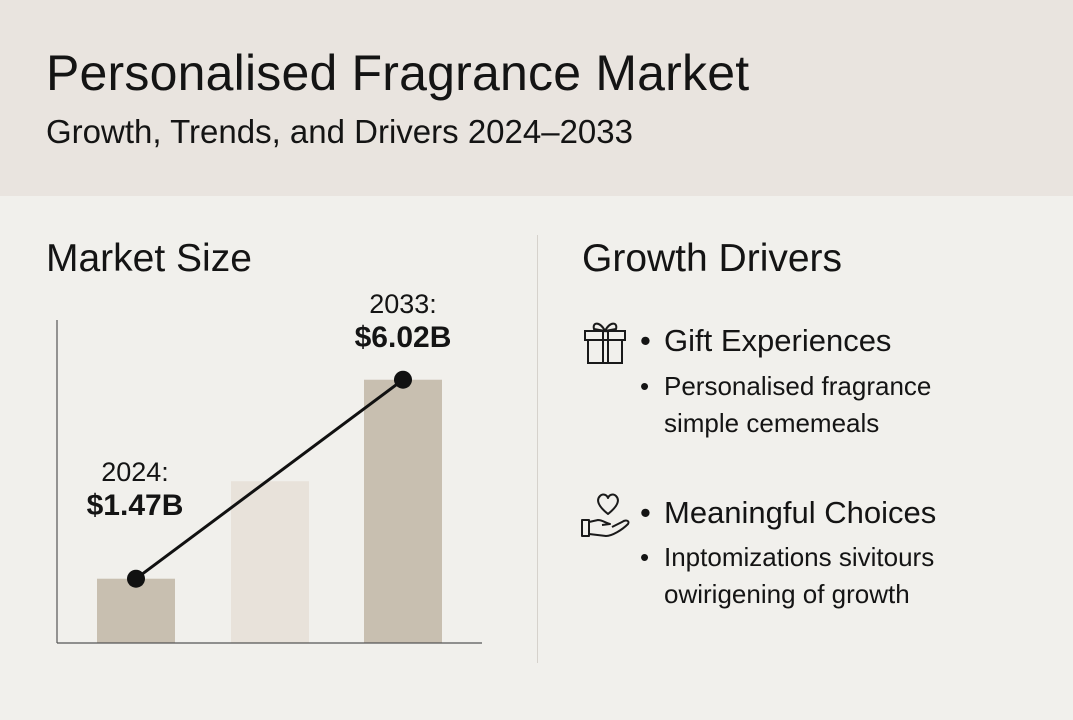 The height and width of the screenshot is (720, 1073). I want to click on detail-line: owirigening of growth, so click(787, 594).